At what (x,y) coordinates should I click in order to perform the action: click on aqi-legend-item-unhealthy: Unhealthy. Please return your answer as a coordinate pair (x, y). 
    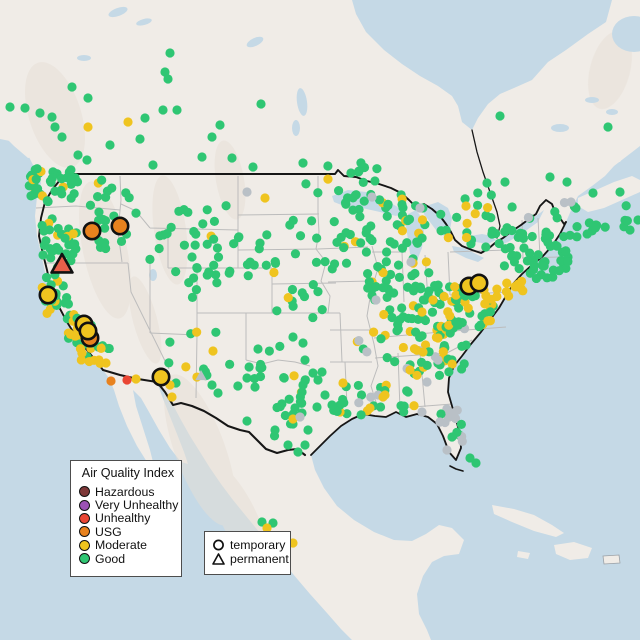
    Looking at the image, I should click on (128, 518).